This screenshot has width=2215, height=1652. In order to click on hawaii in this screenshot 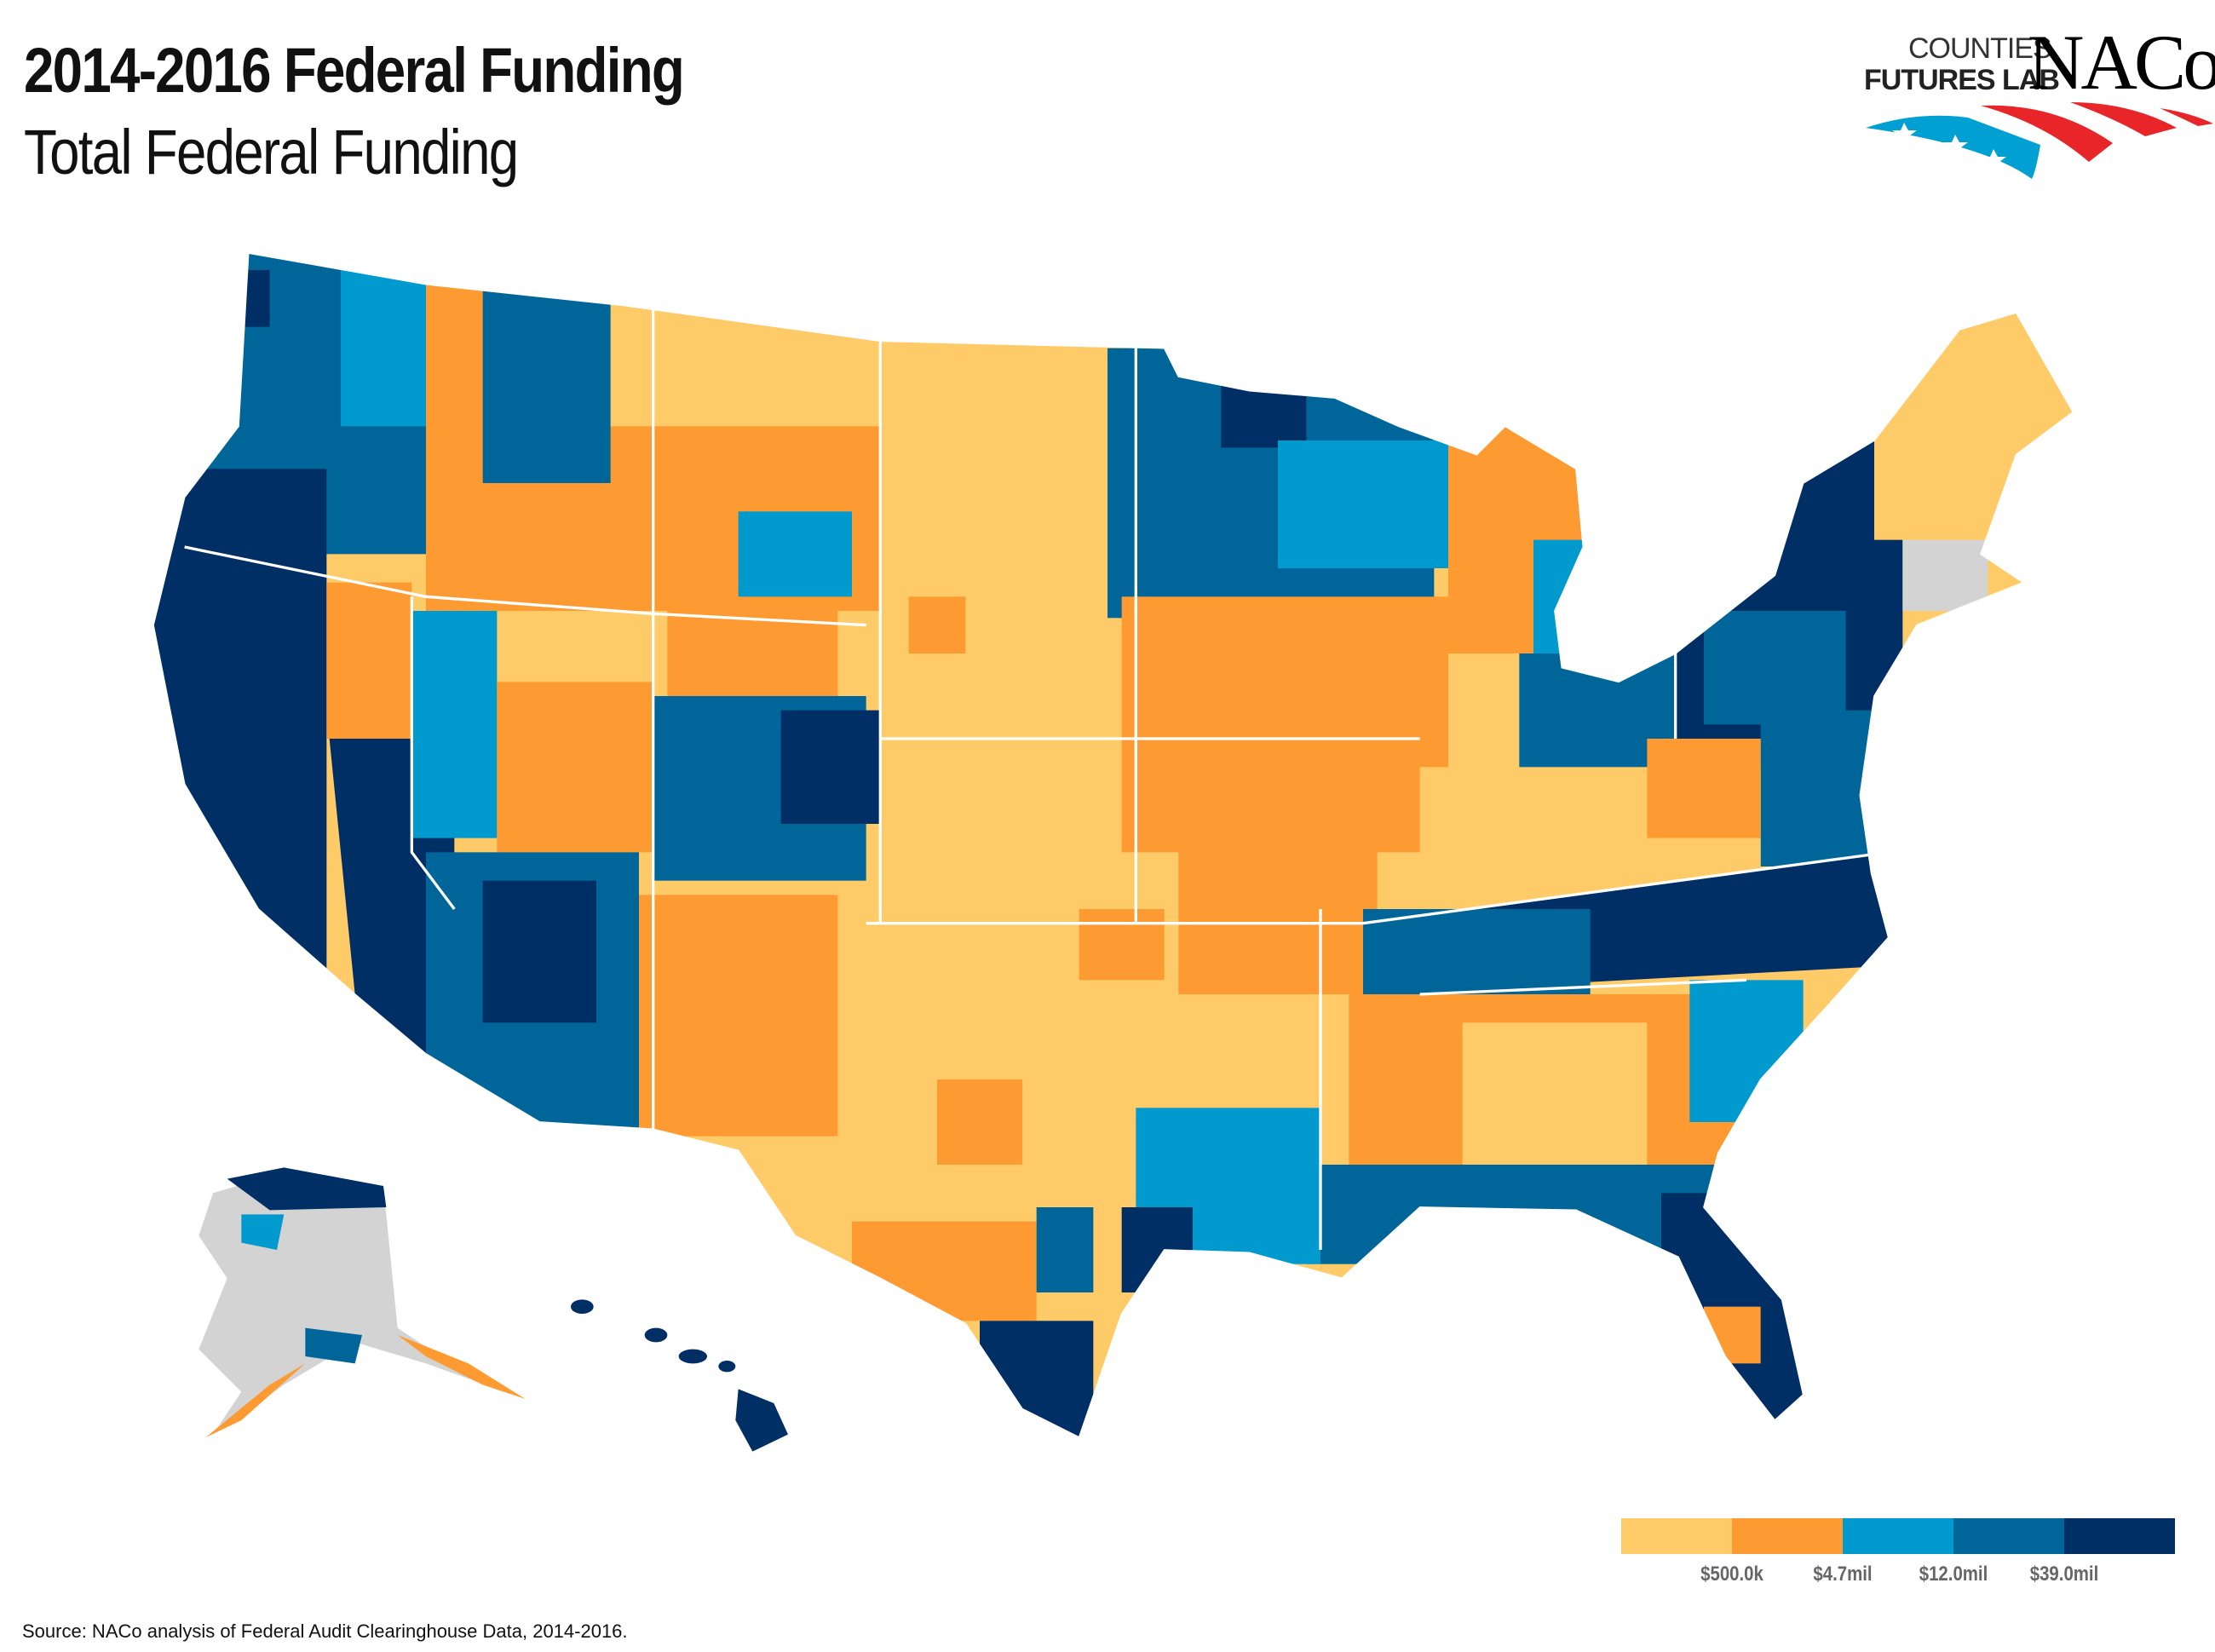, I will do `click(679, 1375)`.